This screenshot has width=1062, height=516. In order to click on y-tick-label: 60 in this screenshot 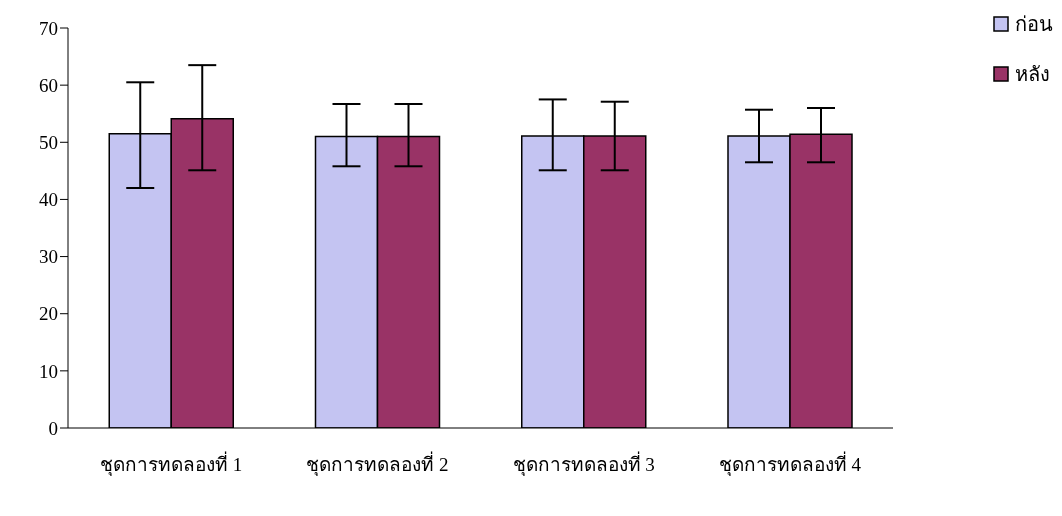, I will do `click(48, 85)`.